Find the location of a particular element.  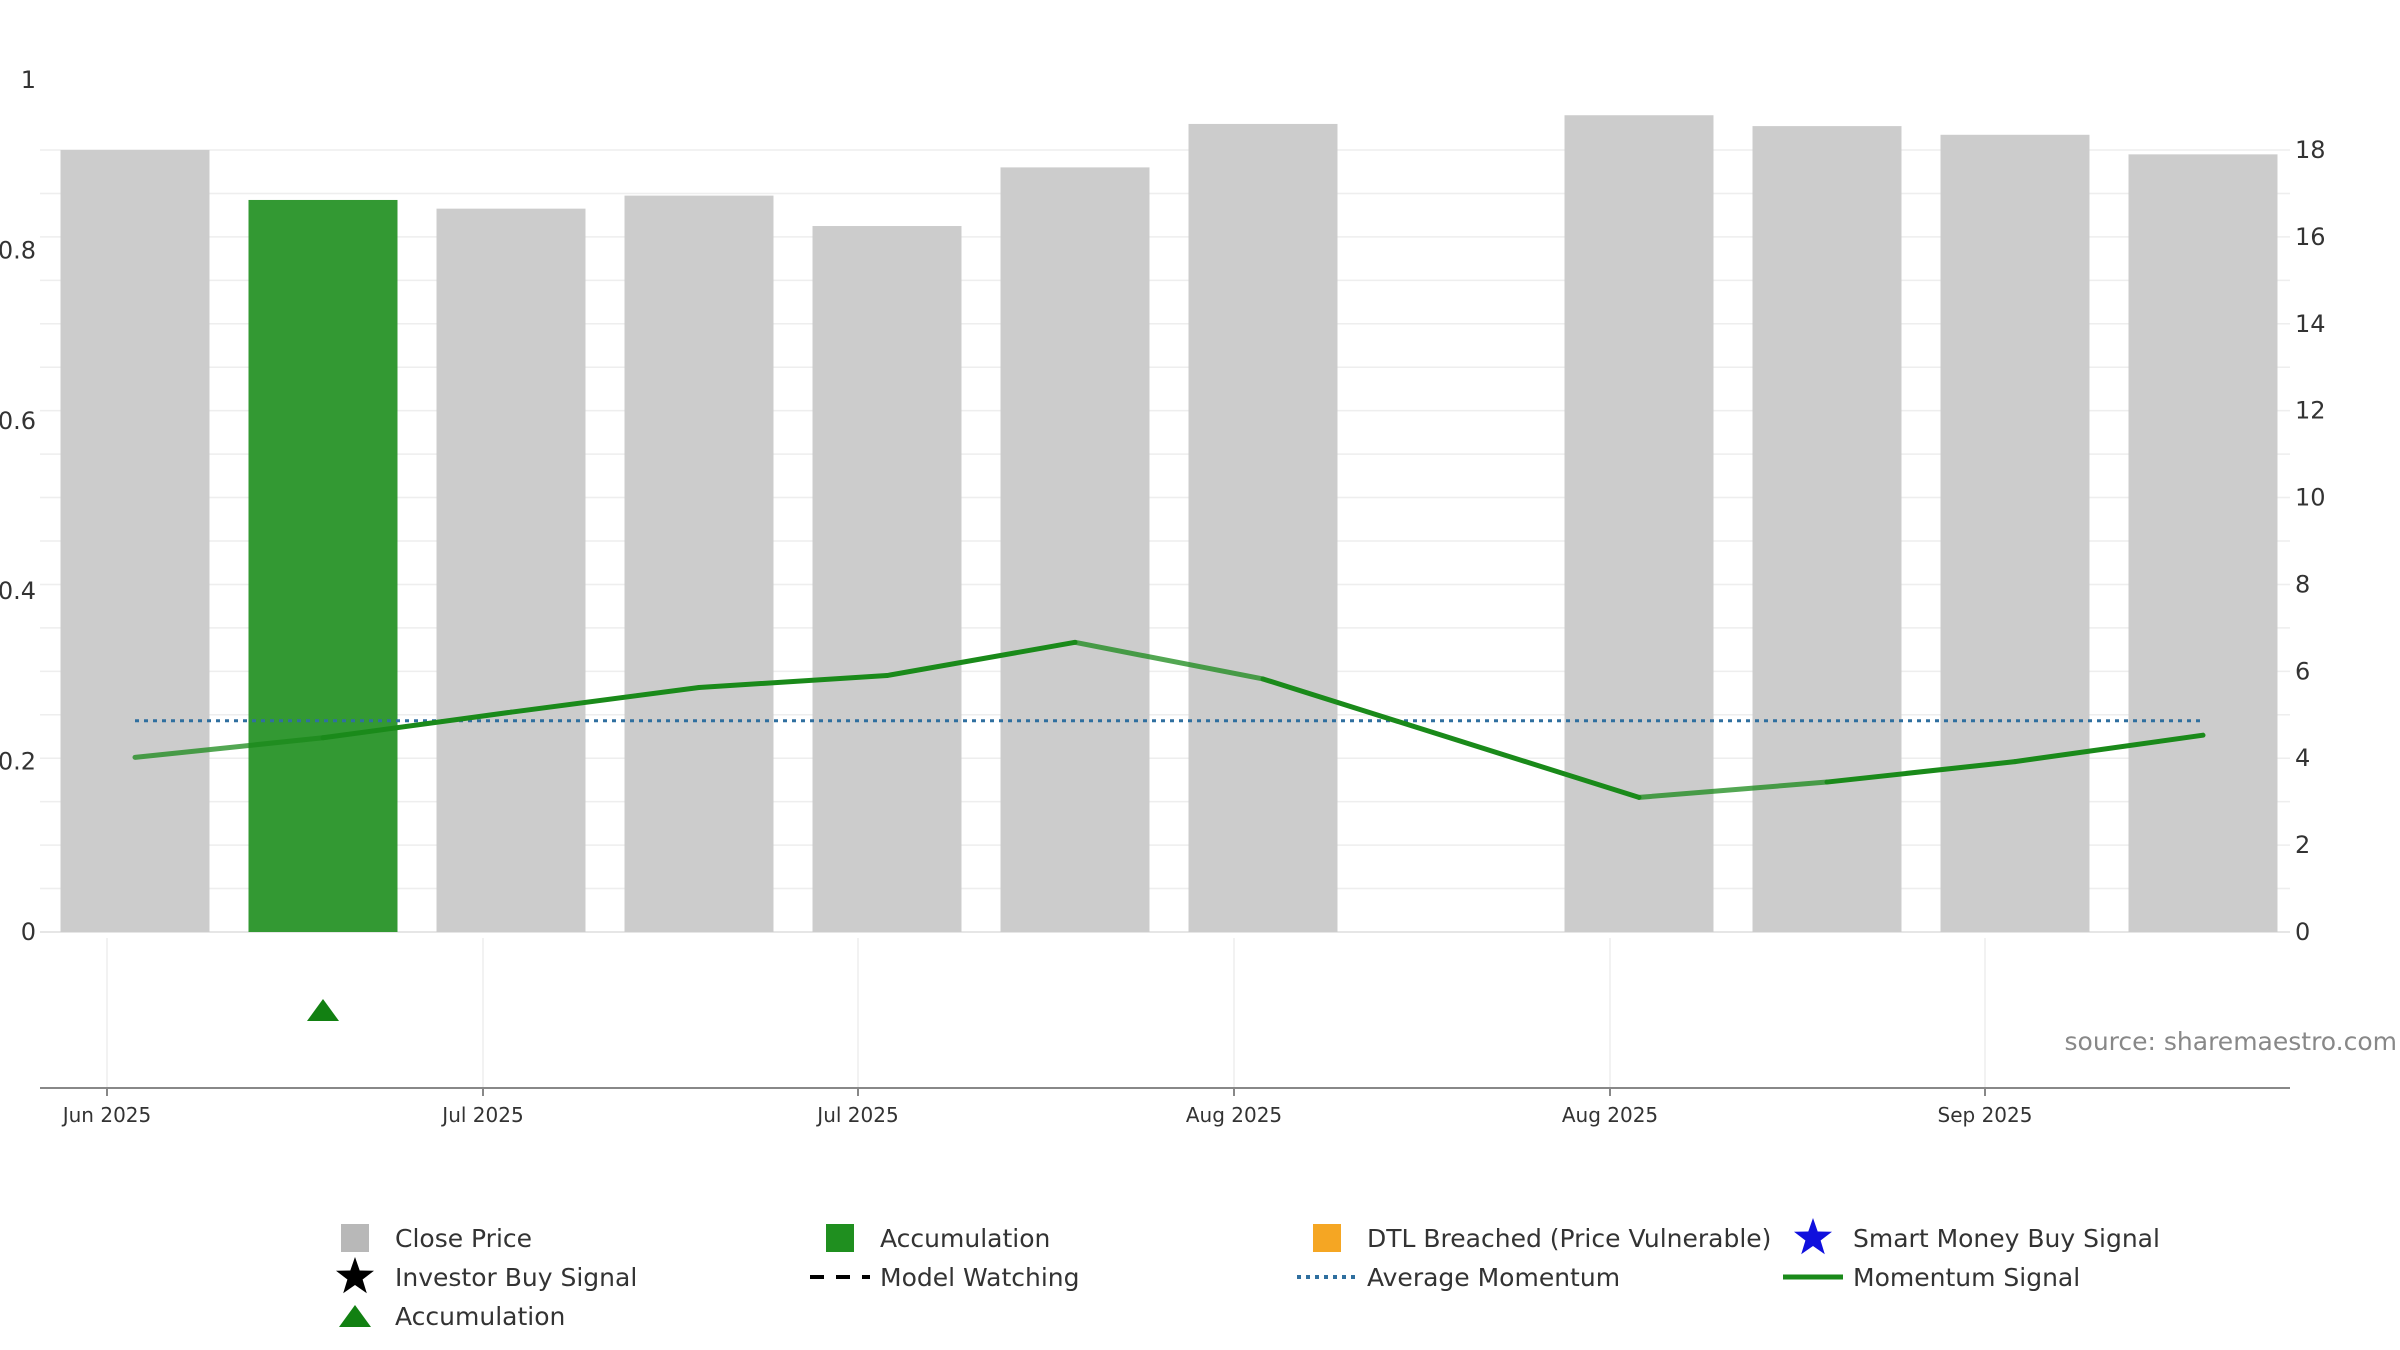

y-right-tick: 10 is located at coordinates (2310, 498).